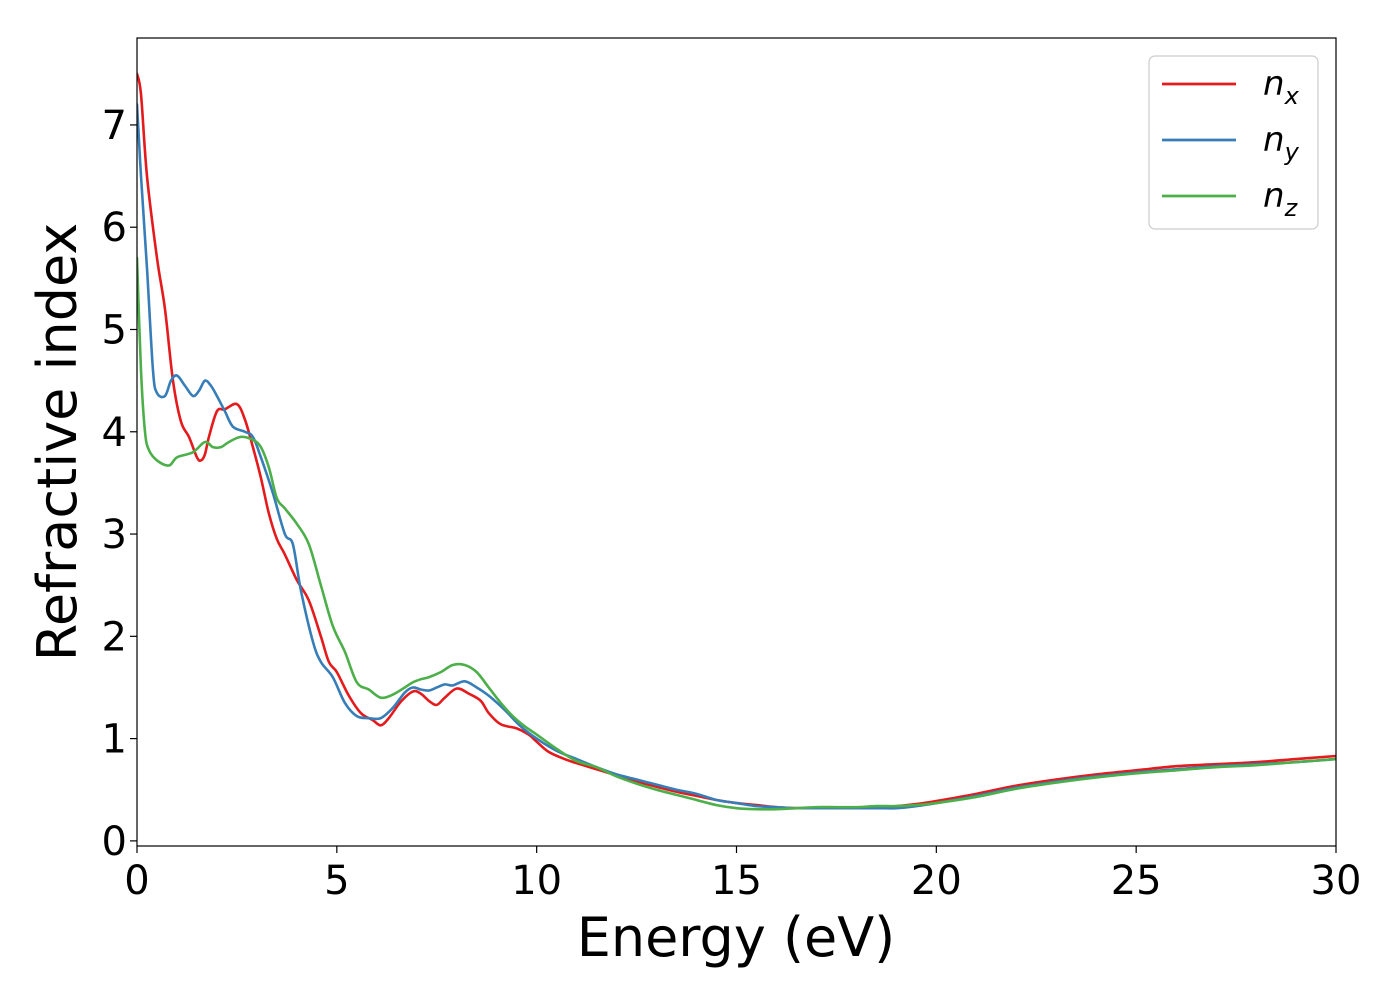 This screenshot has height=1000, width=1400. What do you see at coordinates (136, 881) in the screenshot?
I see `x-tick-label: 0` at bounding box center [136, 881].